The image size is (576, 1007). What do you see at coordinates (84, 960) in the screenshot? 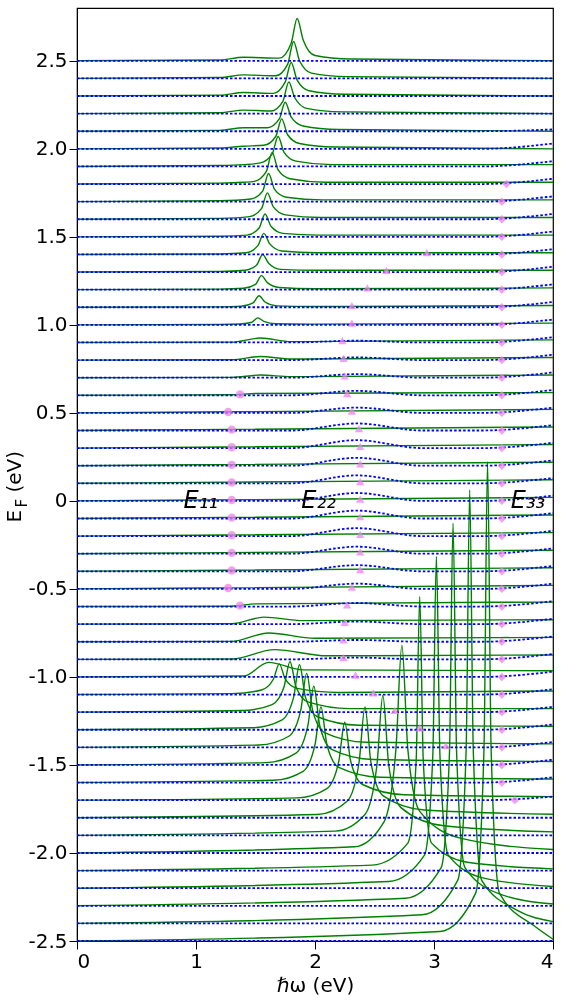
I see `x-tick-label: 0` at bounding box center [84, 960].